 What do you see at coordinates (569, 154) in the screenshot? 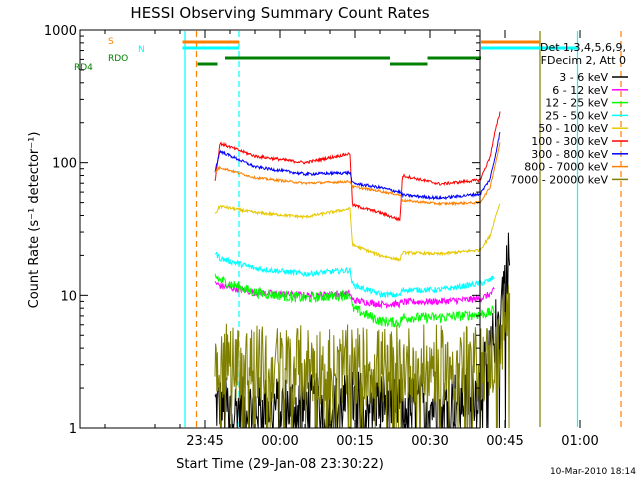
I see `legend-label-6: 300 - 800 keV` at bounding box center [569, 154].